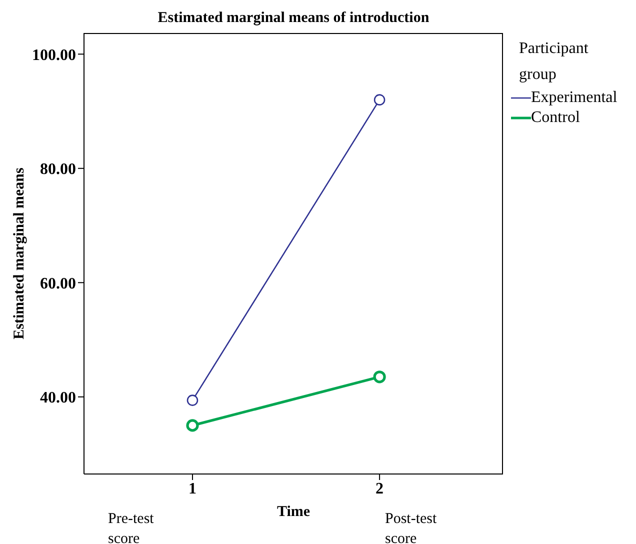 This screenshot has height=544, width=636. What do you see at coordinates (555, 118) in the screenshot?
I see `legend-label: Control` at bounding box center [555, 118].